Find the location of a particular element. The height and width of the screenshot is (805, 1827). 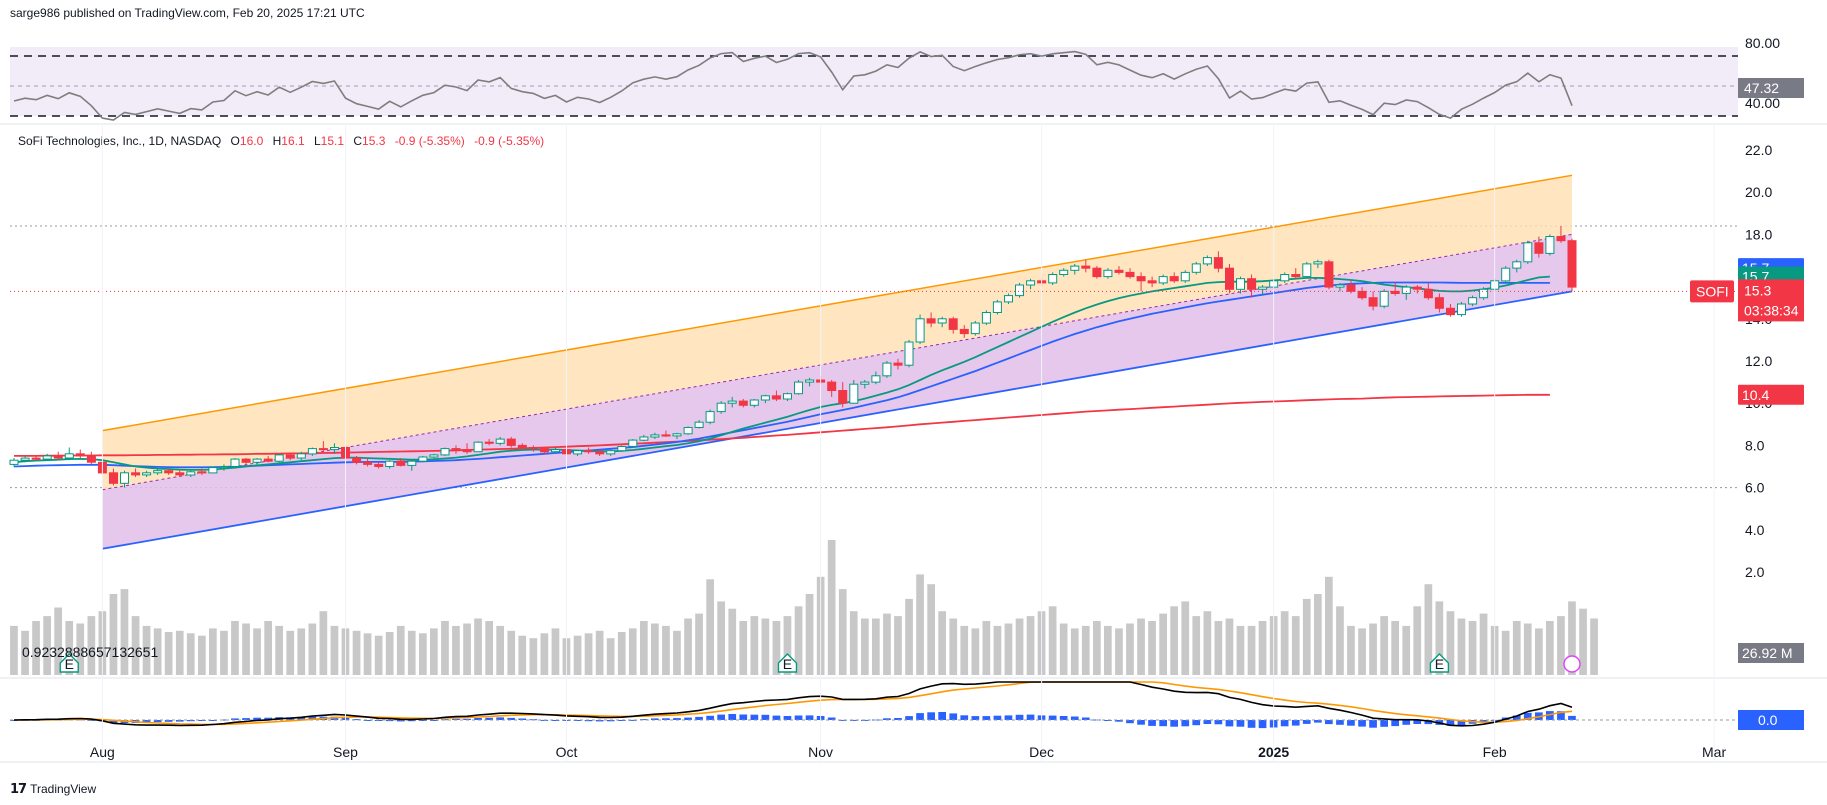

x-tick-label: Dec is located at coordinates (1041, 752).